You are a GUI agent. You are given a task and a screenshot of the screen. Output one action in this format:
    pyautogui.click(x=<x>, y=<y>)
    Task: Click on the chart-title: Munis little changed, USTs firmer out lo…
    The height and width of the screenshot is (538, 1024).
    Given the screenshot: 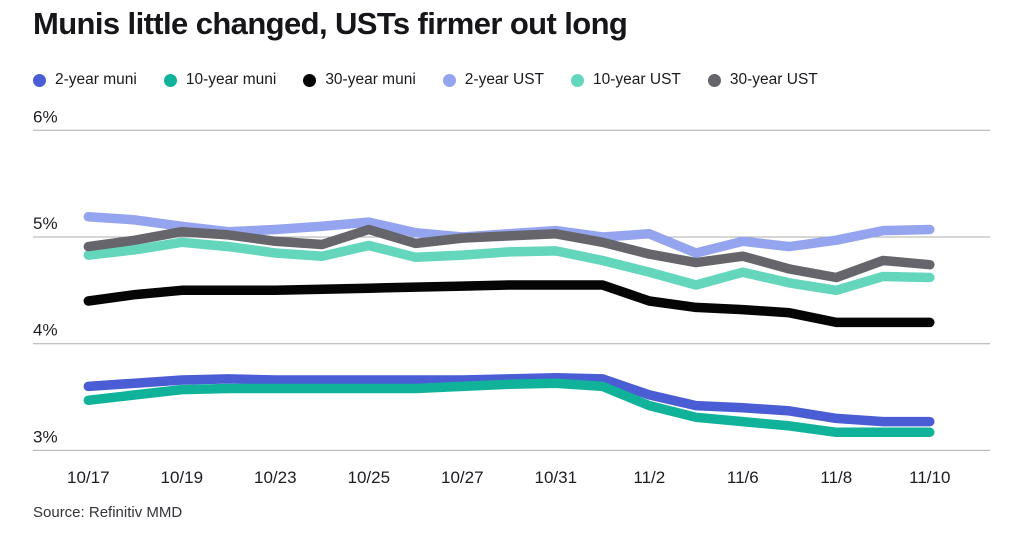 What is the action you would take?
    pyautogui.click(x=330, y=23)
    